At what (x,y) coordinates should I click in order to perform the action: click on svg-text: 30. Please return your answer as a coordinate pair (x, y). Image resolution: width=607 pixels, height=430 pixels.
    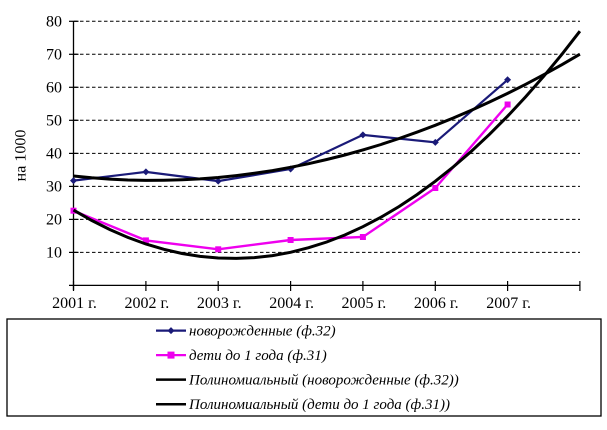
    Looking at the image, I should click on (54, 187).